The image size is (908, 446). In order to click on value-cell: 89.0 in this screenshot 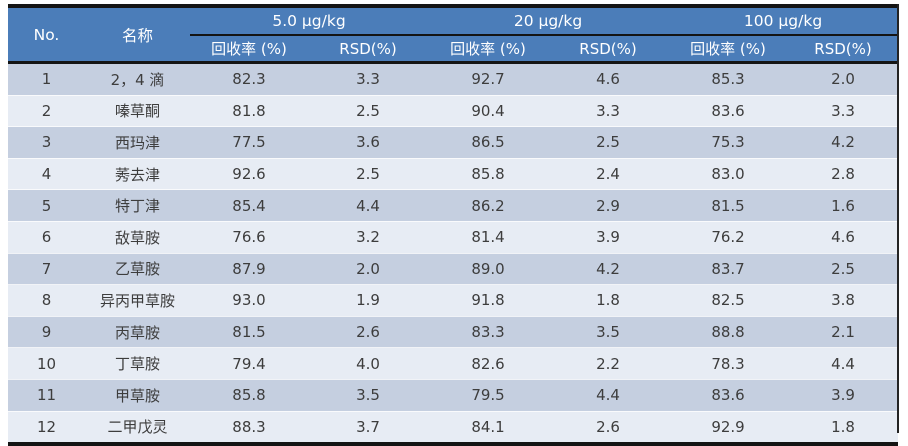, I will do `click(488, 269)`.